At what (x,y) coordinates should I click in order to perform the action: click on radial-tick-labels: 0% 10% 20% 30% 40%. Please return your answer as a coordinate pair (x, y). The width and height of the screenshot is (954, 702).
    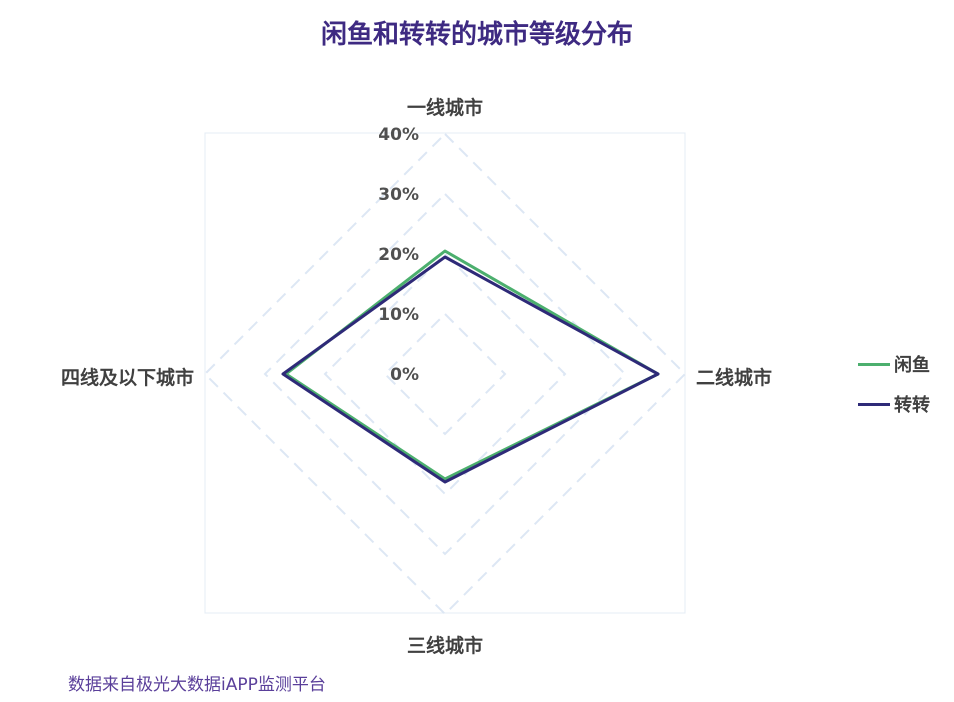
    Looking at the image, I should click on (398, 255).